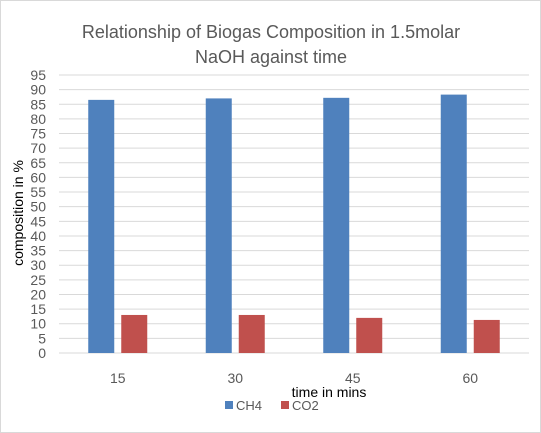 Image resolution: width=541 pixels, height=433 pixels. I want to click on y-tick-label: 65, so click(38, 163).